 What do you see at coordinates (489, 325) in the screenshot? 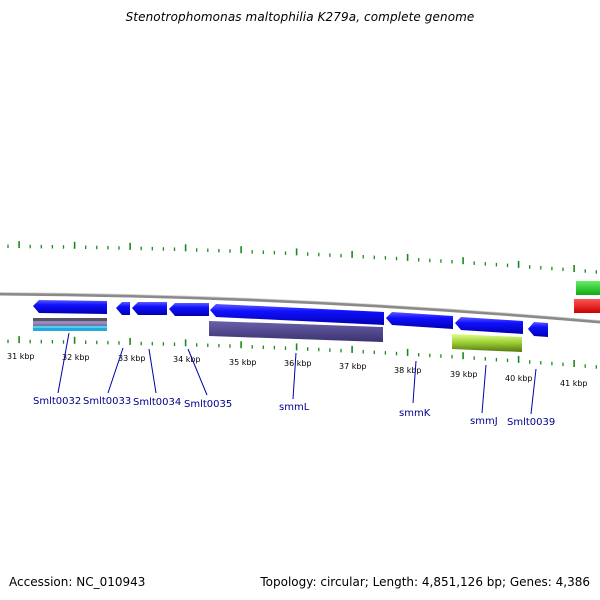
I see `gene-arrow-smmj` at bounding box center [489, 325].